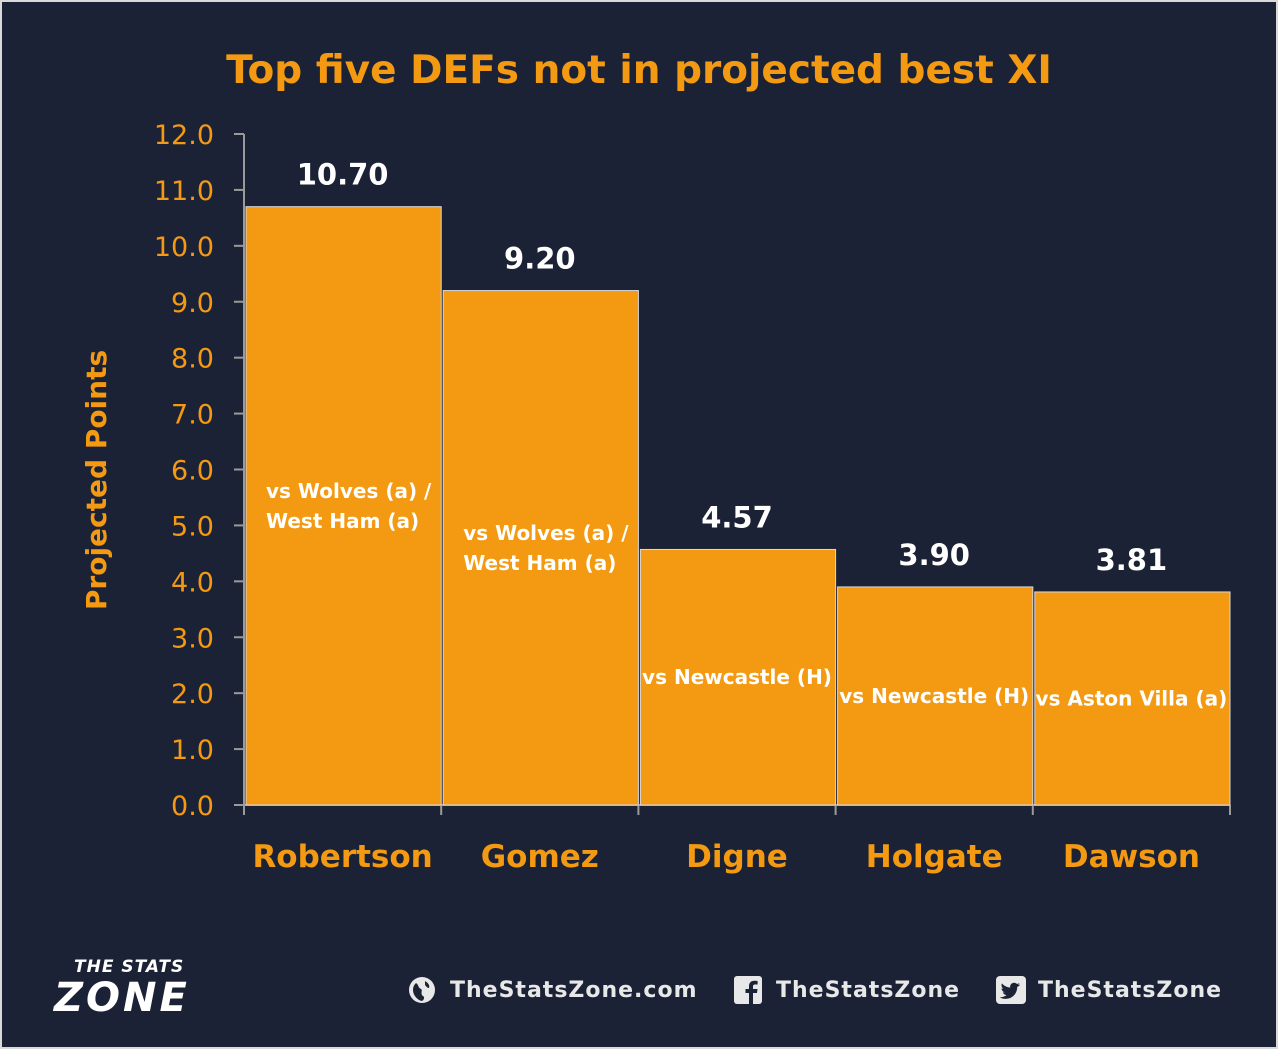 The width and height of the screenshot is (1278, 1049). I want to click on value-label: 9.20, so click(540, 259).